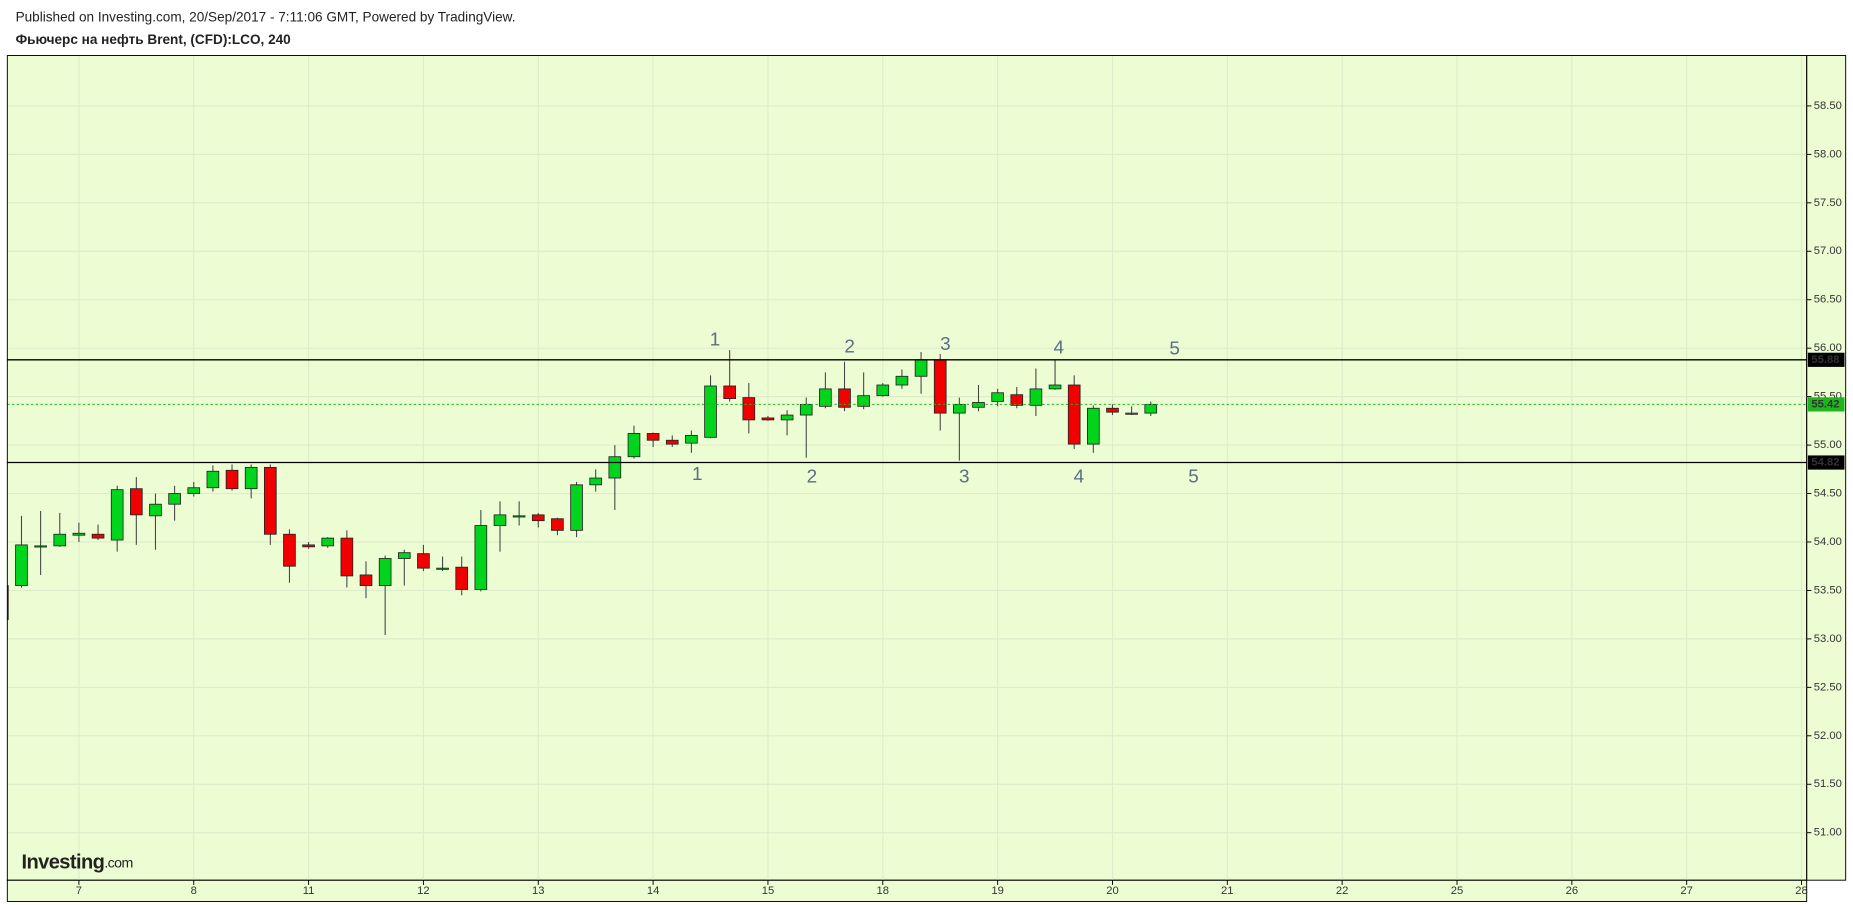 The height and width of the screenshot is (905, 1853). What do you see at coordinates (1828, 348) in the screenshot?
I see `y-tick-label: 56.00` at bounding box center [1828, 348].